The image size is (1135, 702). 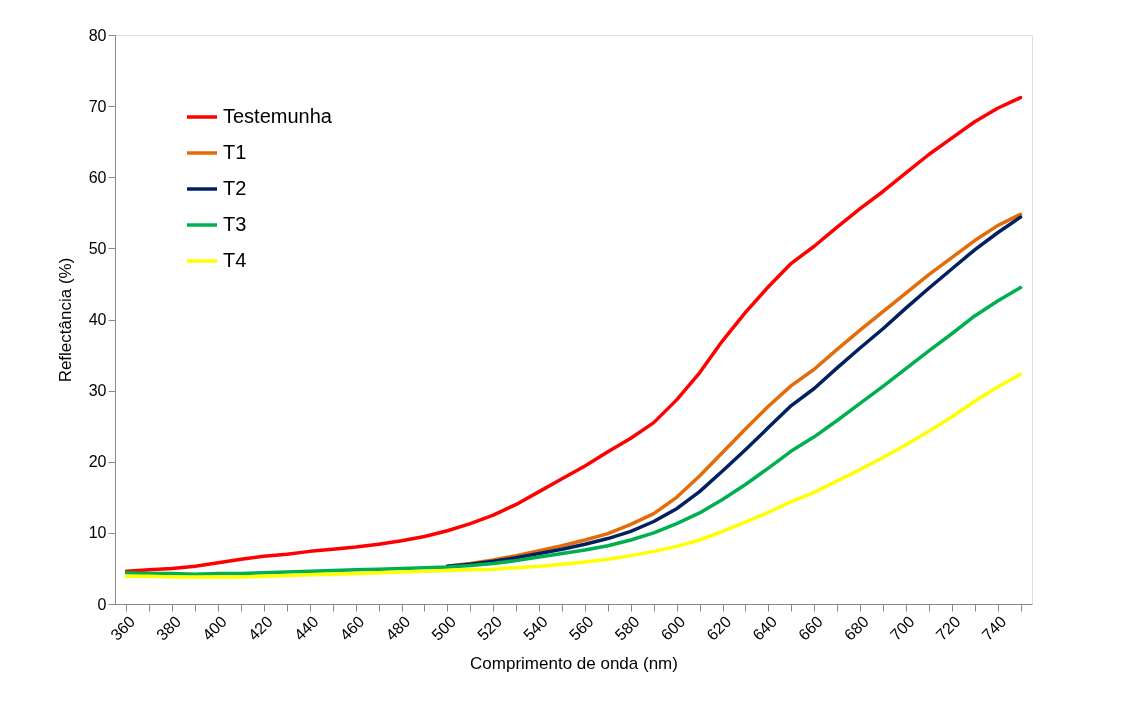 What do you see at coordinates (235, 260) in the screenshot?
I see `legend-label: T4` at bounding box center [235, 260].